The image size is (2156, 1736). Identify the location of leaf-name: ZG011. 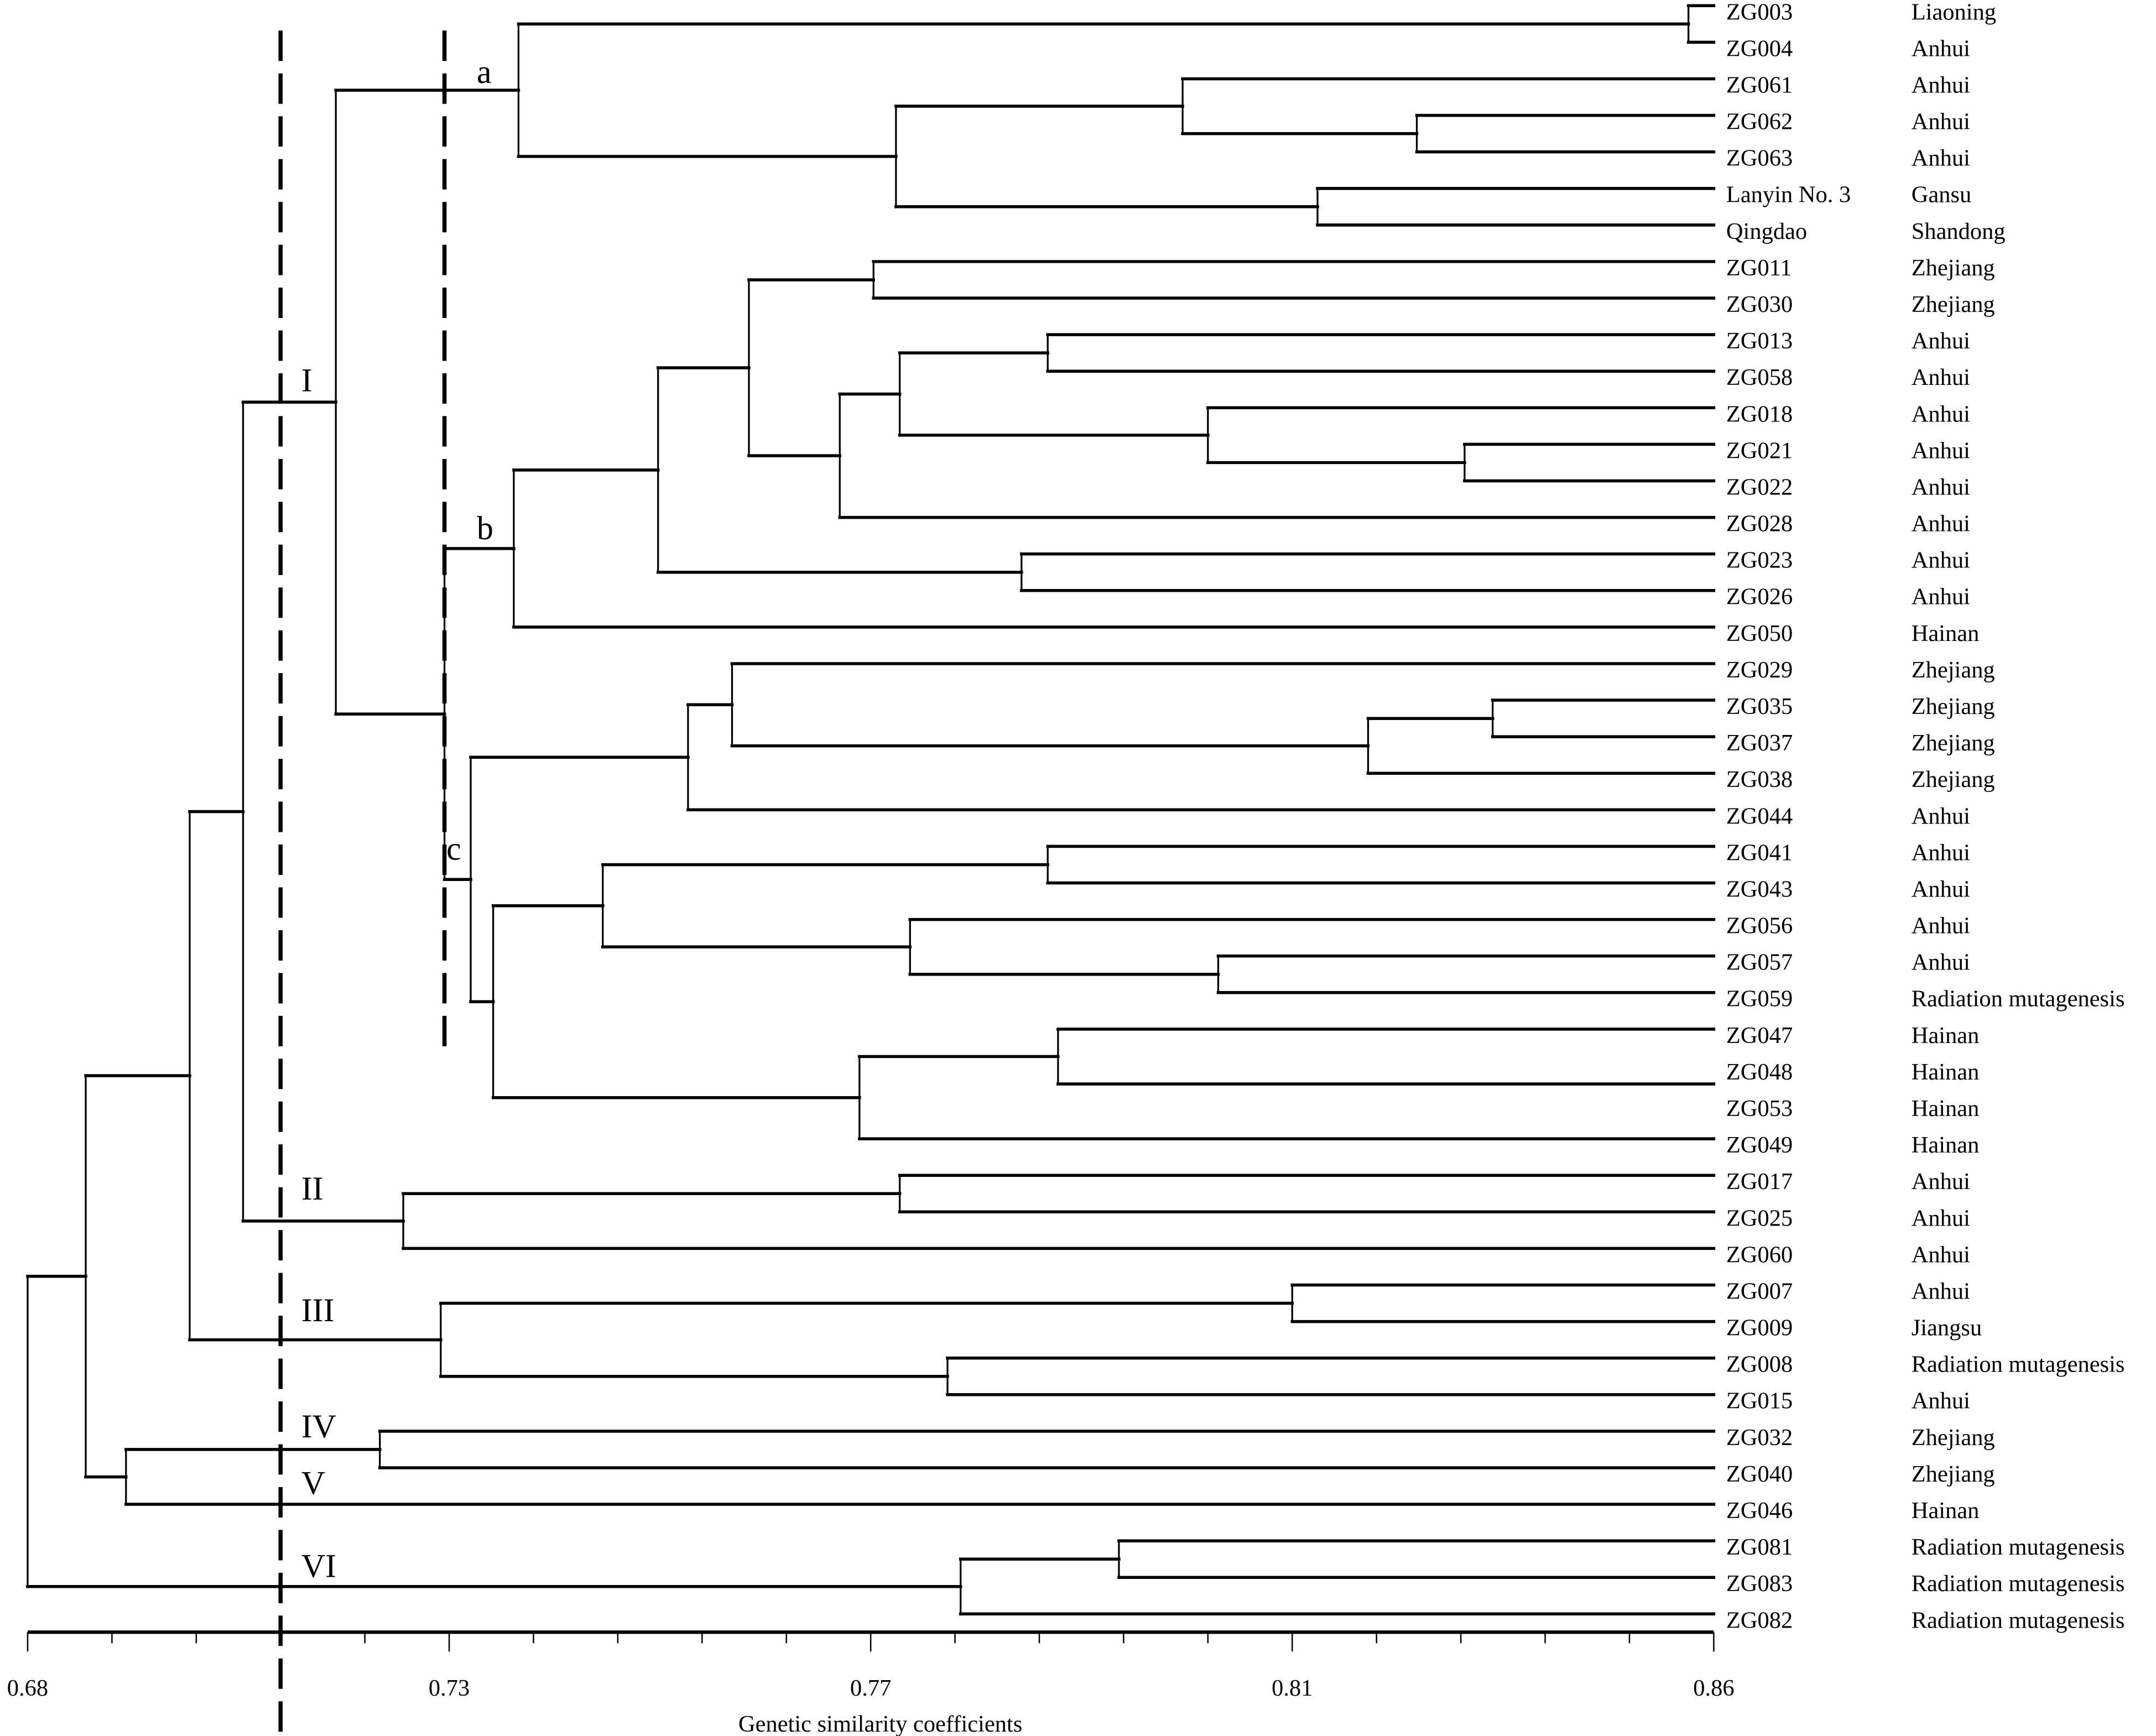
(1759, 268).